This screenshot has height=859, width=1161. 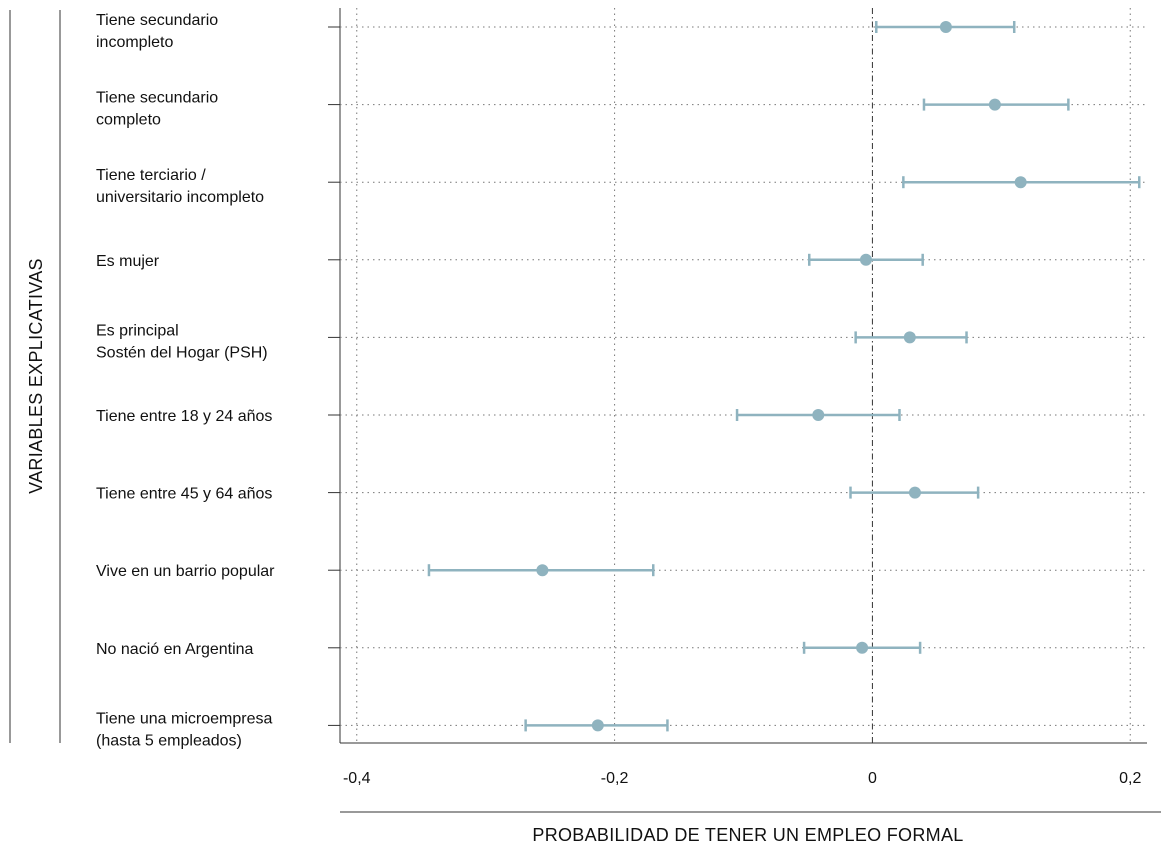 What do you see at coordinates (182, 352) in the screenshot?
I see `variable-label-line: Sostén del Hogar (PSH)` at bounding box center [182, 352].